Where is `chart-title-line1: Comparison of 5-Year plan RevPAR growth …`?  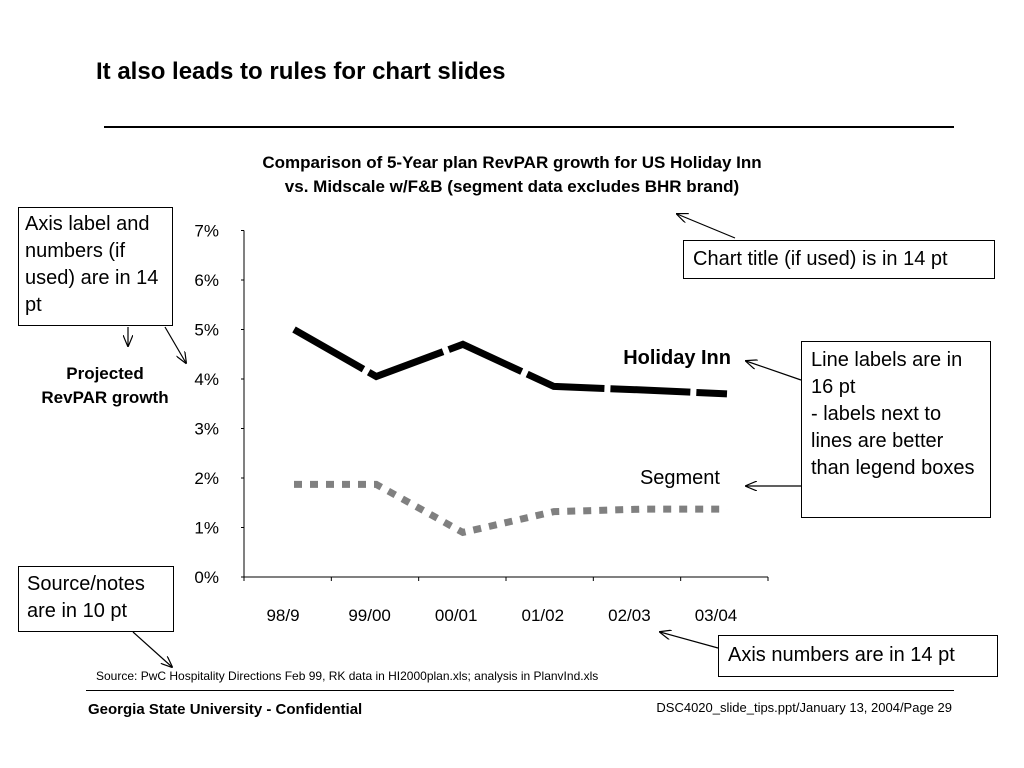 chart-title-line1: Comparison of 5-Year plan RevPAR growth … is located at coordinates (512, 162).